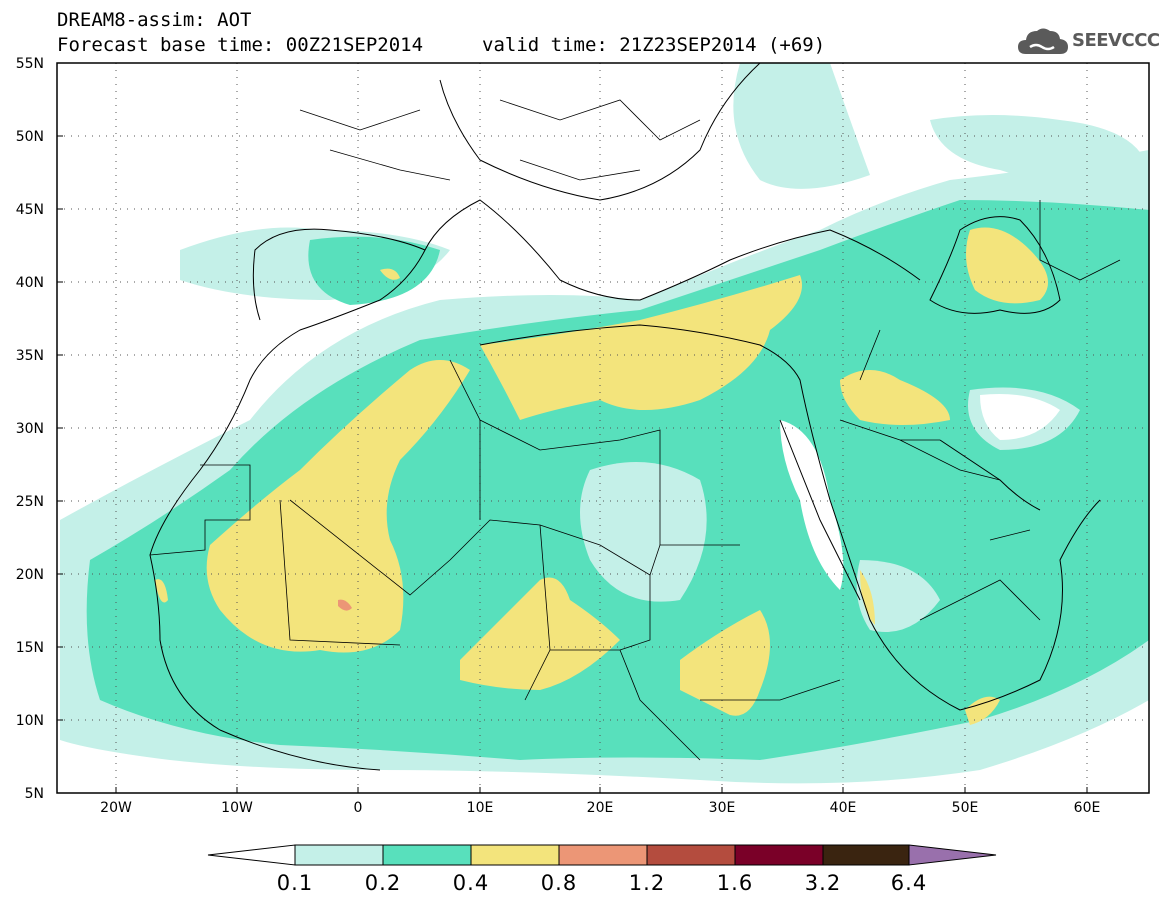 This screenshot has width=1165, height=905. Describe the element at coordinates (1039, 149) in the screenshot. I see `aot-level-0.1-east` at that location.